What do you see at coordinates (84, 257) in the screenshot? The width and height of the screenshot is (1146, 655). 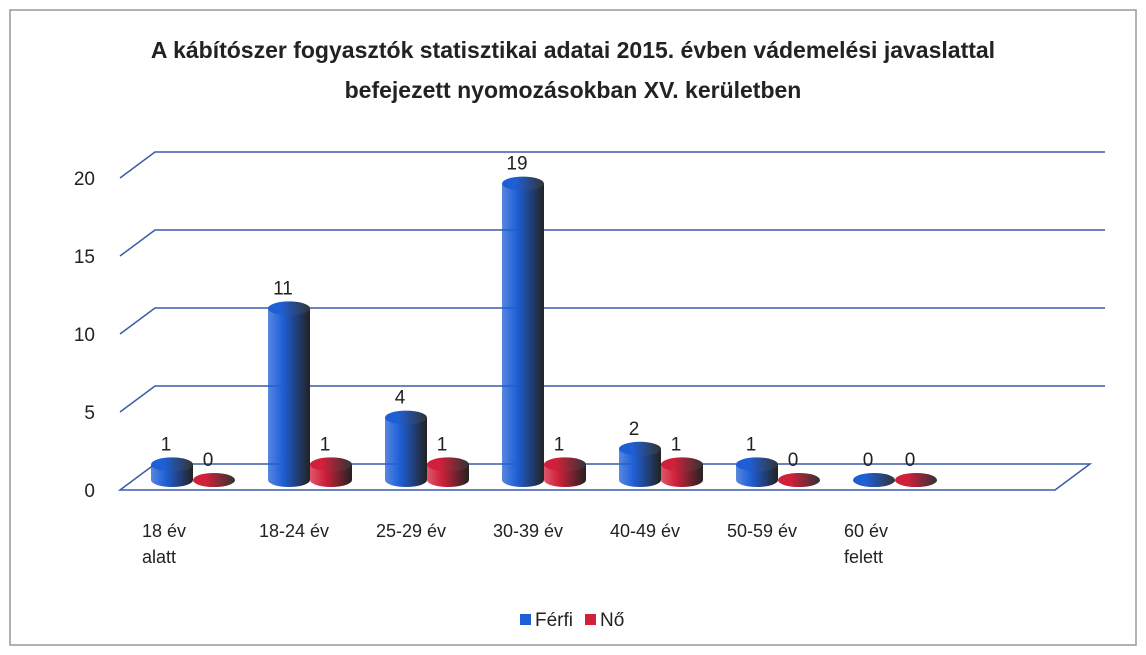 I see `y-tick-label: 15` at bounding box center [84, 257].